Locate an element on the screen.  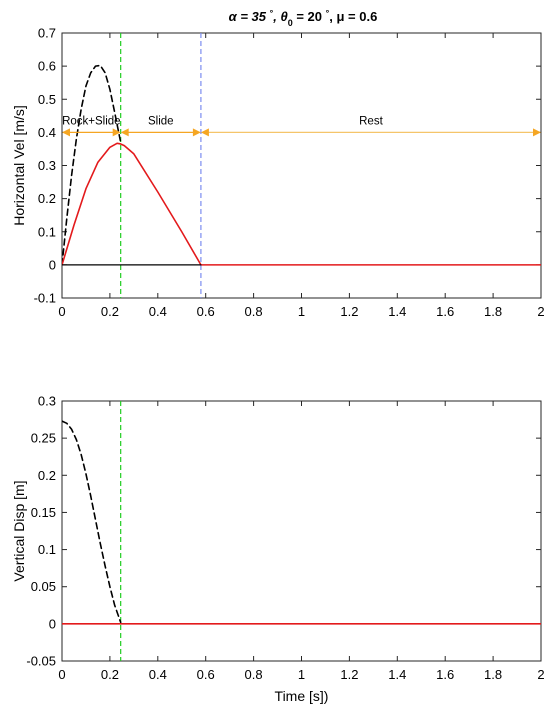
y-axis-label: Vertical Disp [m] is located at coordinates (19, 530).